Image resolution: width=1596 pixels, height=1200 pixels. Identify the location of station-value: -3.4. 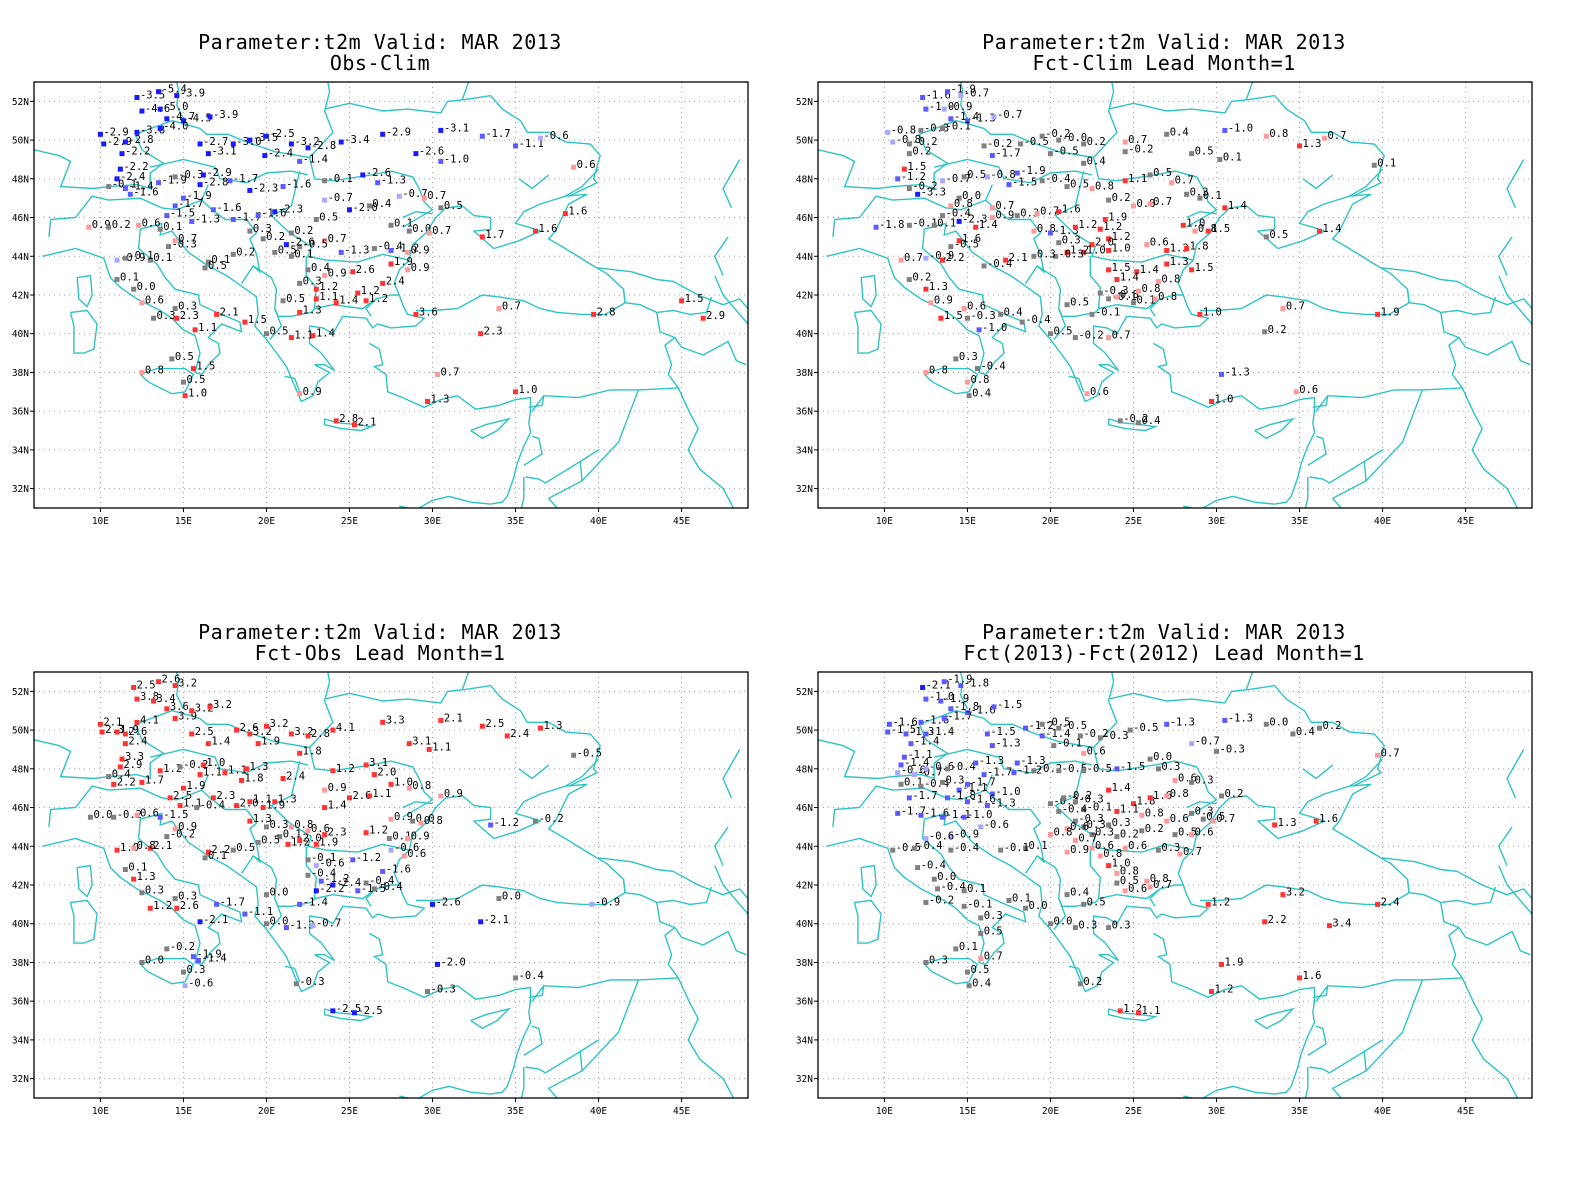
(356, 140).